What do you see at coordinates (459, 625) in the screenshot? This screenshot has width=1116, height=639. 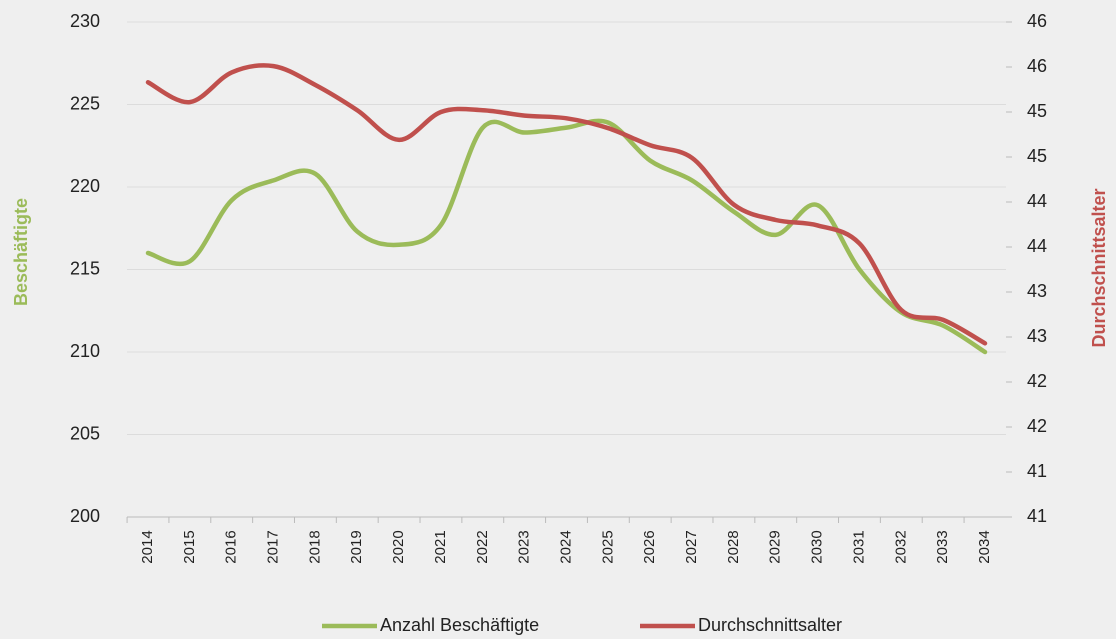 I see `legend-label: Anzahl Beschäftigte` at bounding box center [459, 625].